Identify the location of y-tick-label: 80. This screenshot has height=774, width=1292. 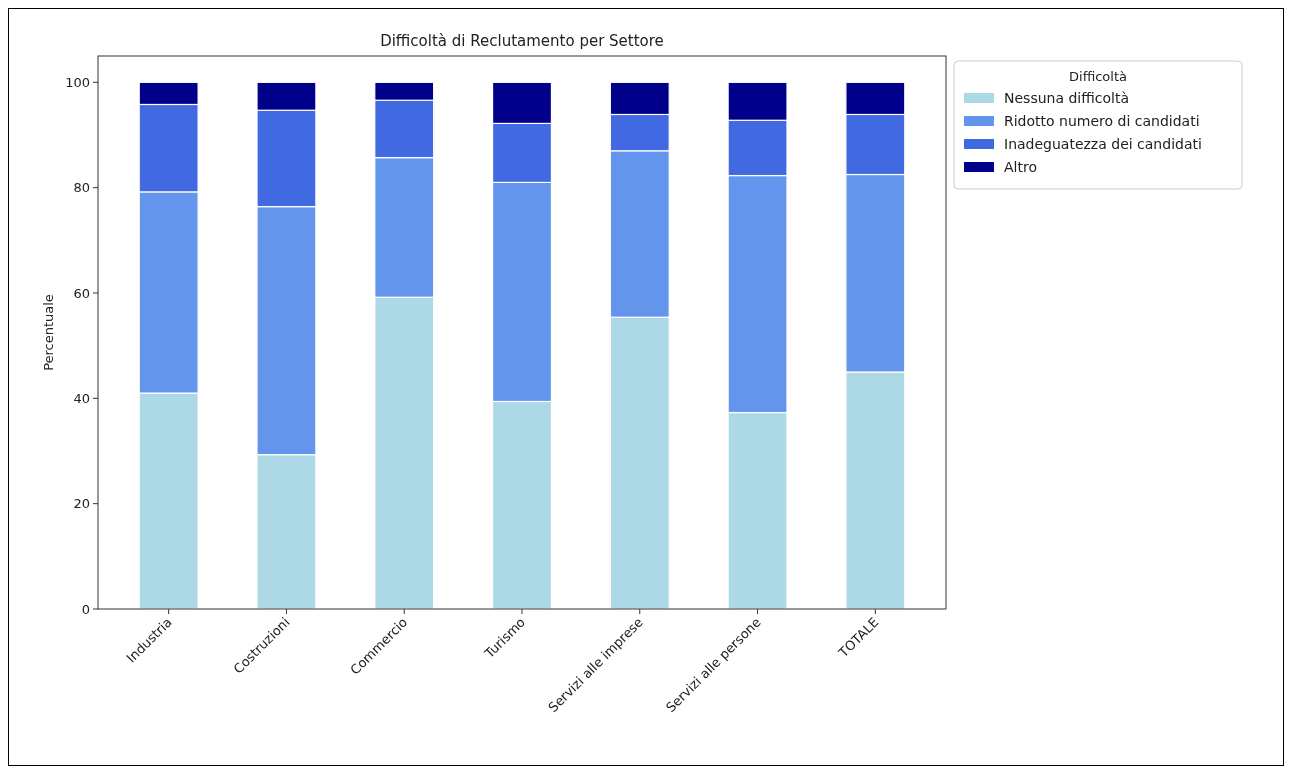
(81, 188).